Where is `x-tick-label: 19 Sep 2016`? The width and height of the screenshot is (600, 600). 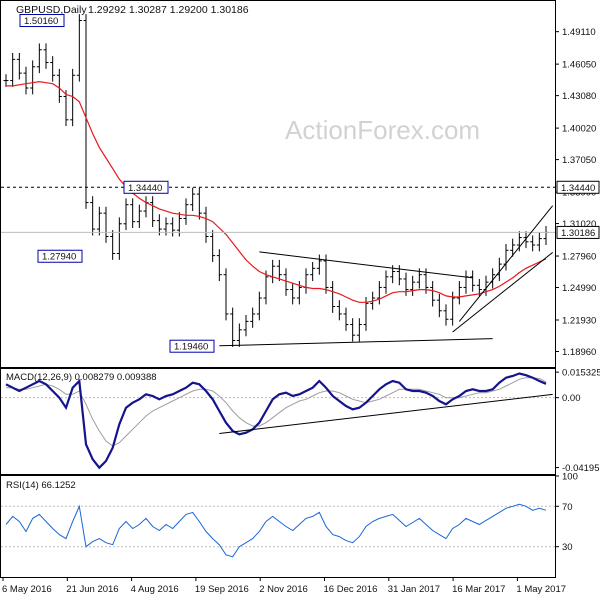 x-tick-label: 19 Sep 2016 is located at coordinates (222, 589).